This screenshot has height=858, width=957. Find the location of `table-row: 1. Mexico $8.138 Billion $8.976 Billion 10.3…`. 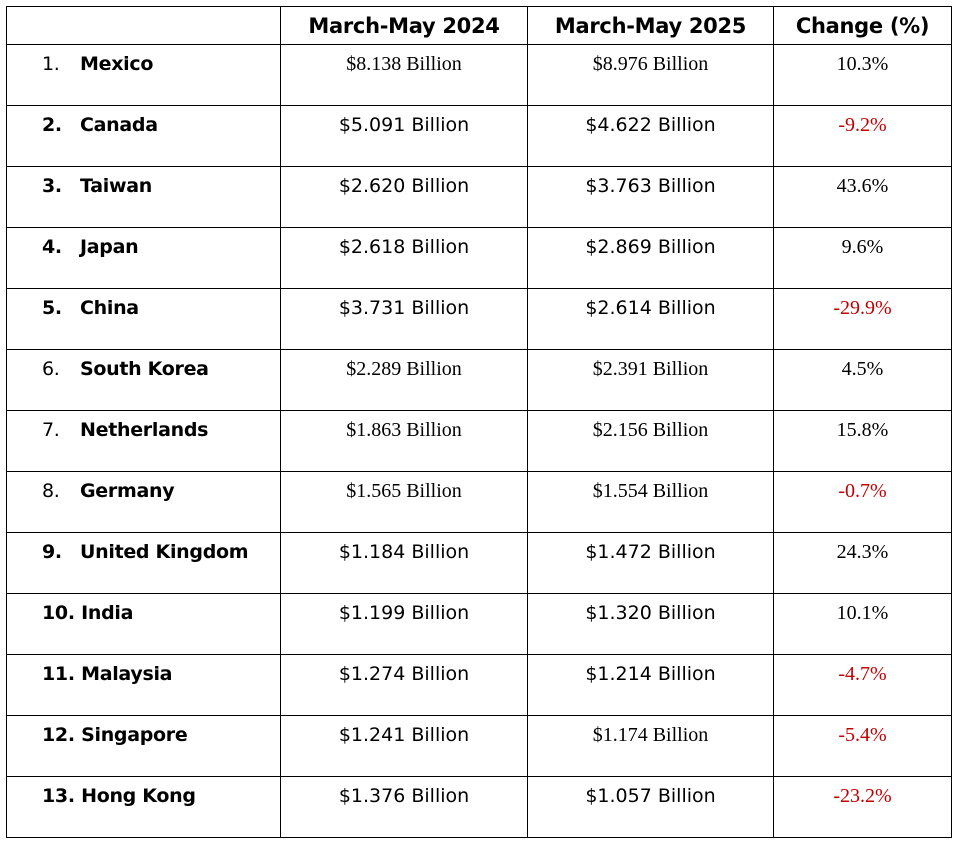

table-row: 1. Mexico $8.138 Billion $8.976 Billion 10.3… is located at coordinates (479, 75).